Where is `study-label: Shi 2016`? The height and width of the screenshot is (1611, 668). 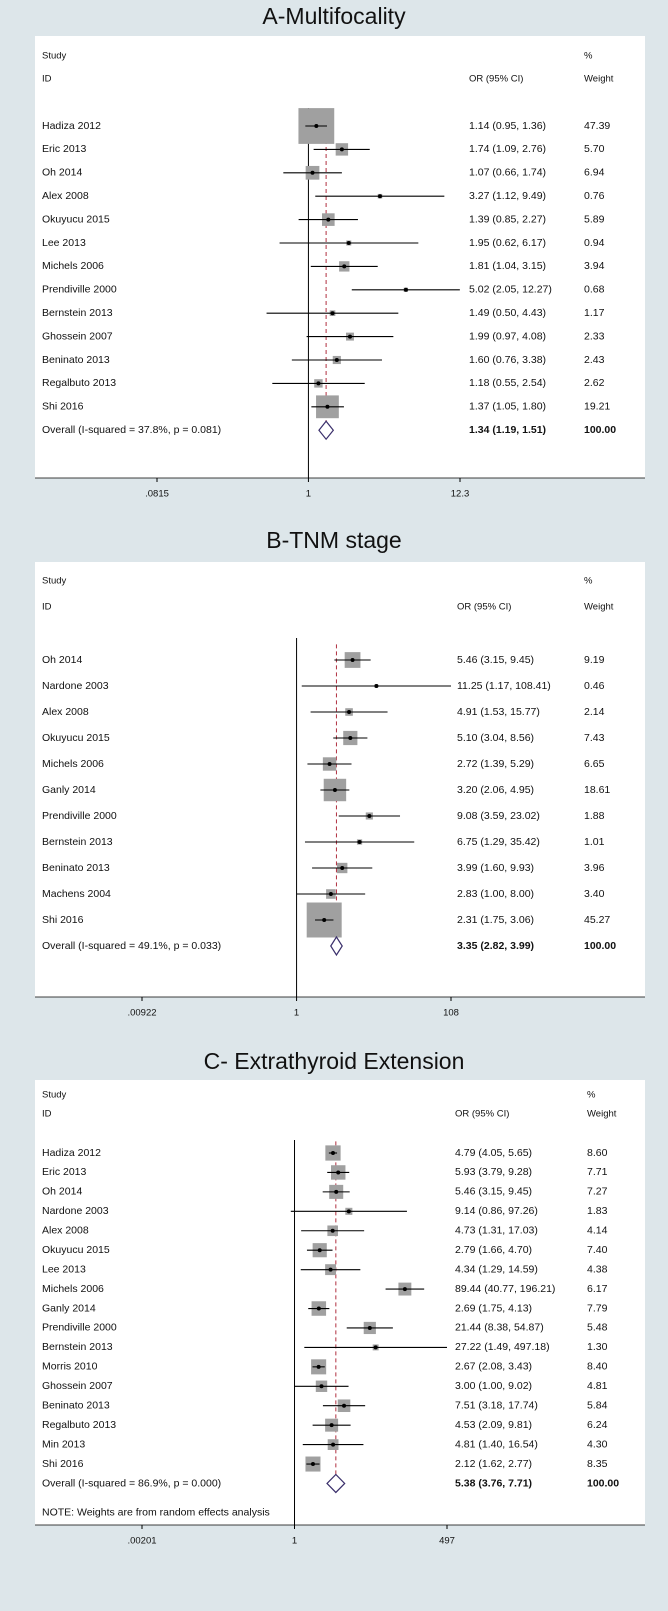 study-label: Shi 2016 is located at coordinates (63, 920).